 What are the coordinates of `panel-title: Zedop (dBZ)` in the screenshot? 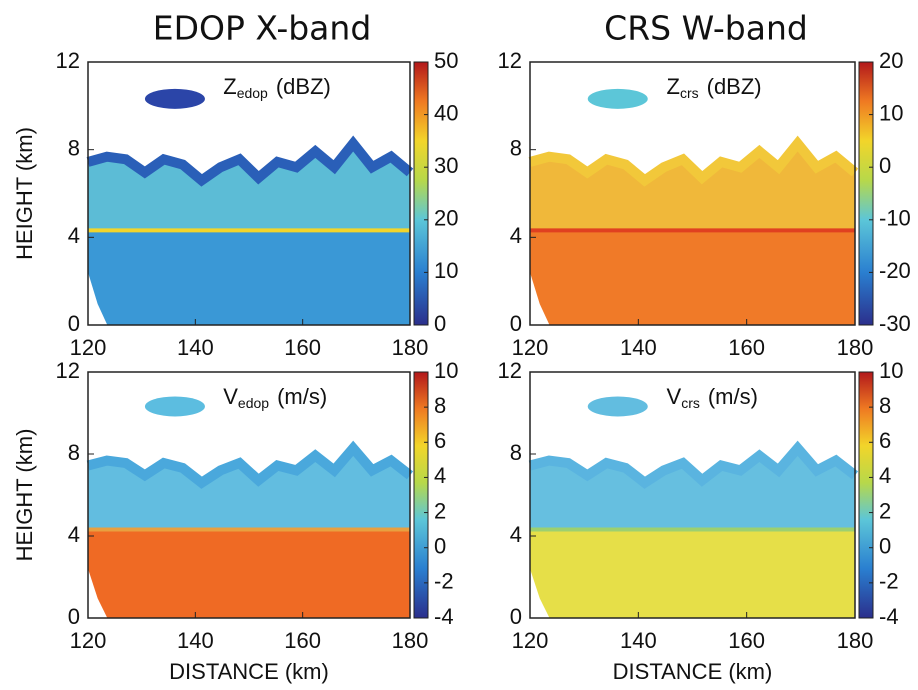 It's located at (277, 87).